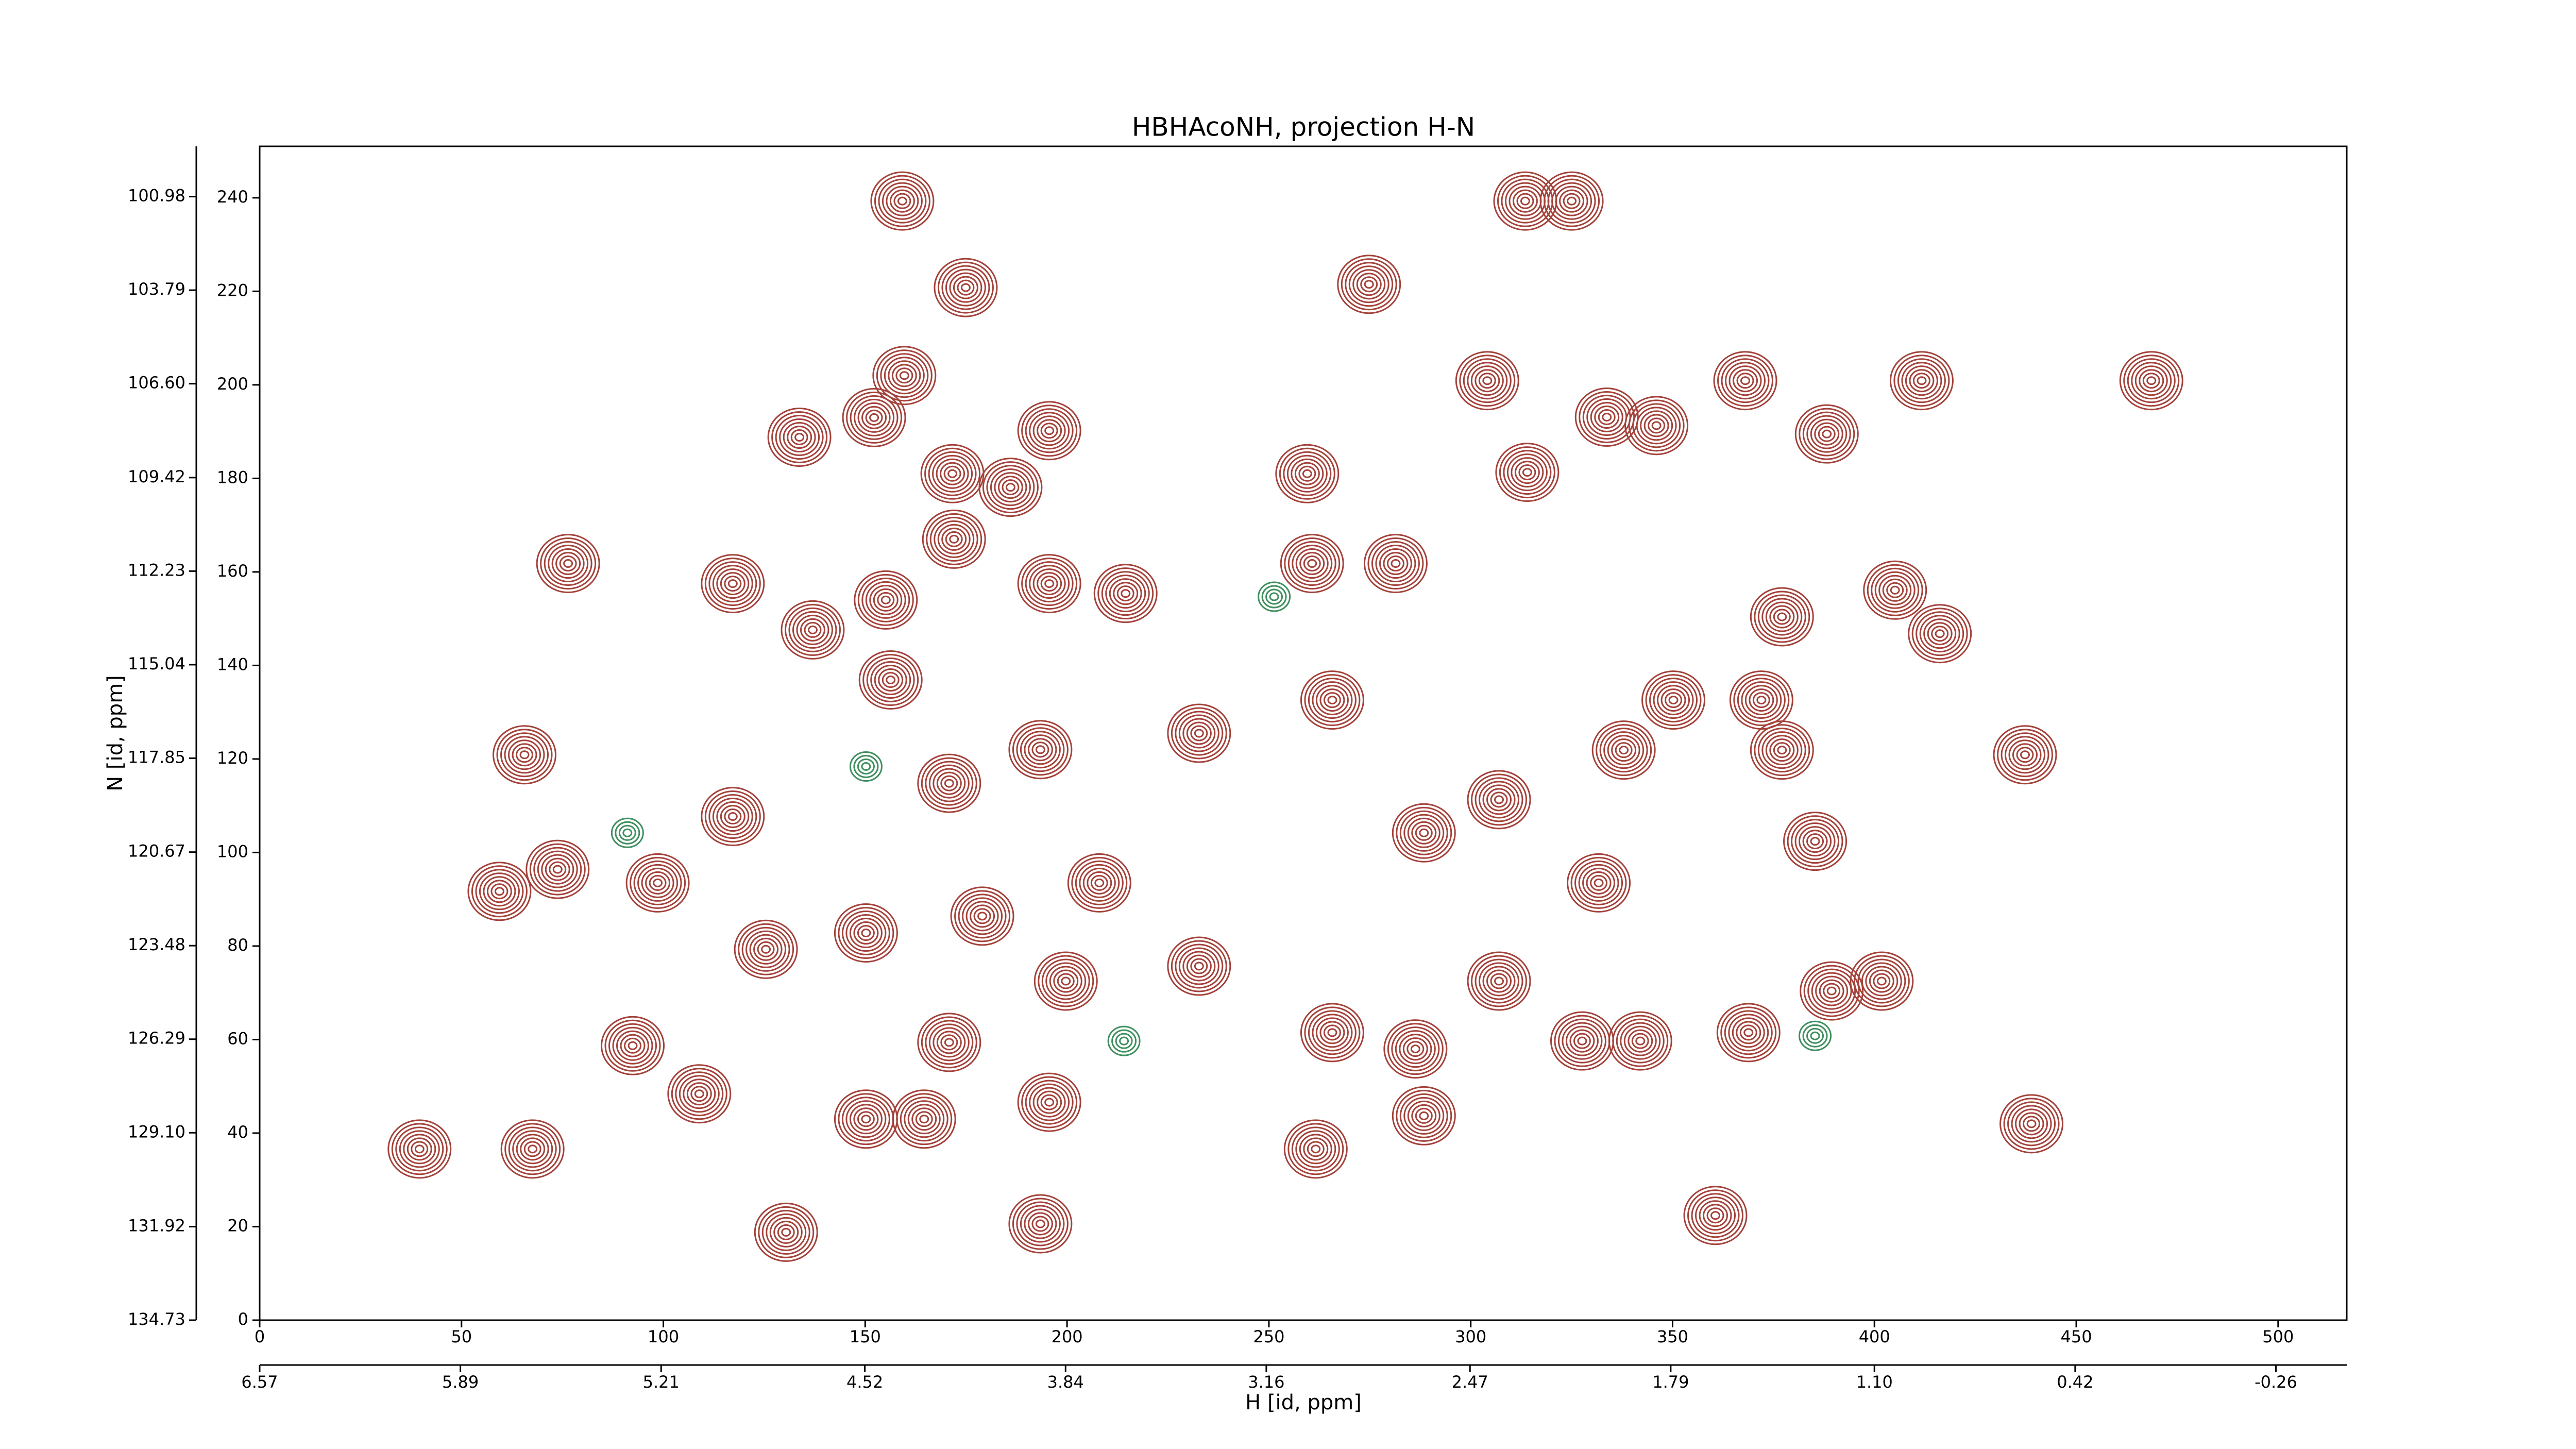 This screenshot has width=2576, height=1449. What do you see at coordinates (156, 383) in the screenshot?
I see `y2-tick-label: 106.60` at bounding box center [156, 383].